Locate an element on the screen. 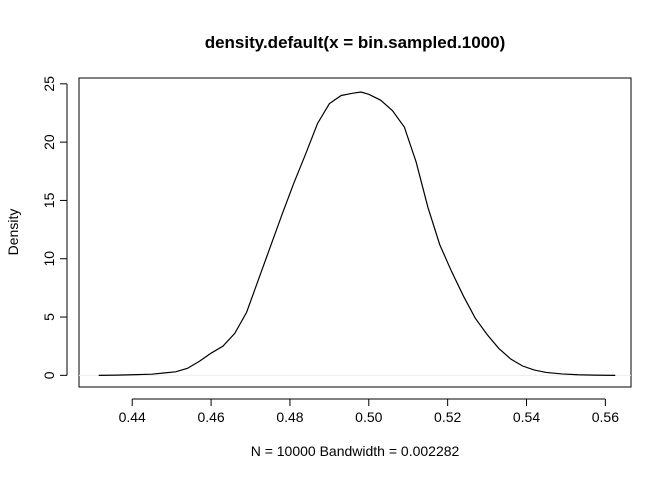  x-axis: 0.44 0.46 0.48 0.50 0.52 0.54 0.56 is located at coordinates (369, 411).